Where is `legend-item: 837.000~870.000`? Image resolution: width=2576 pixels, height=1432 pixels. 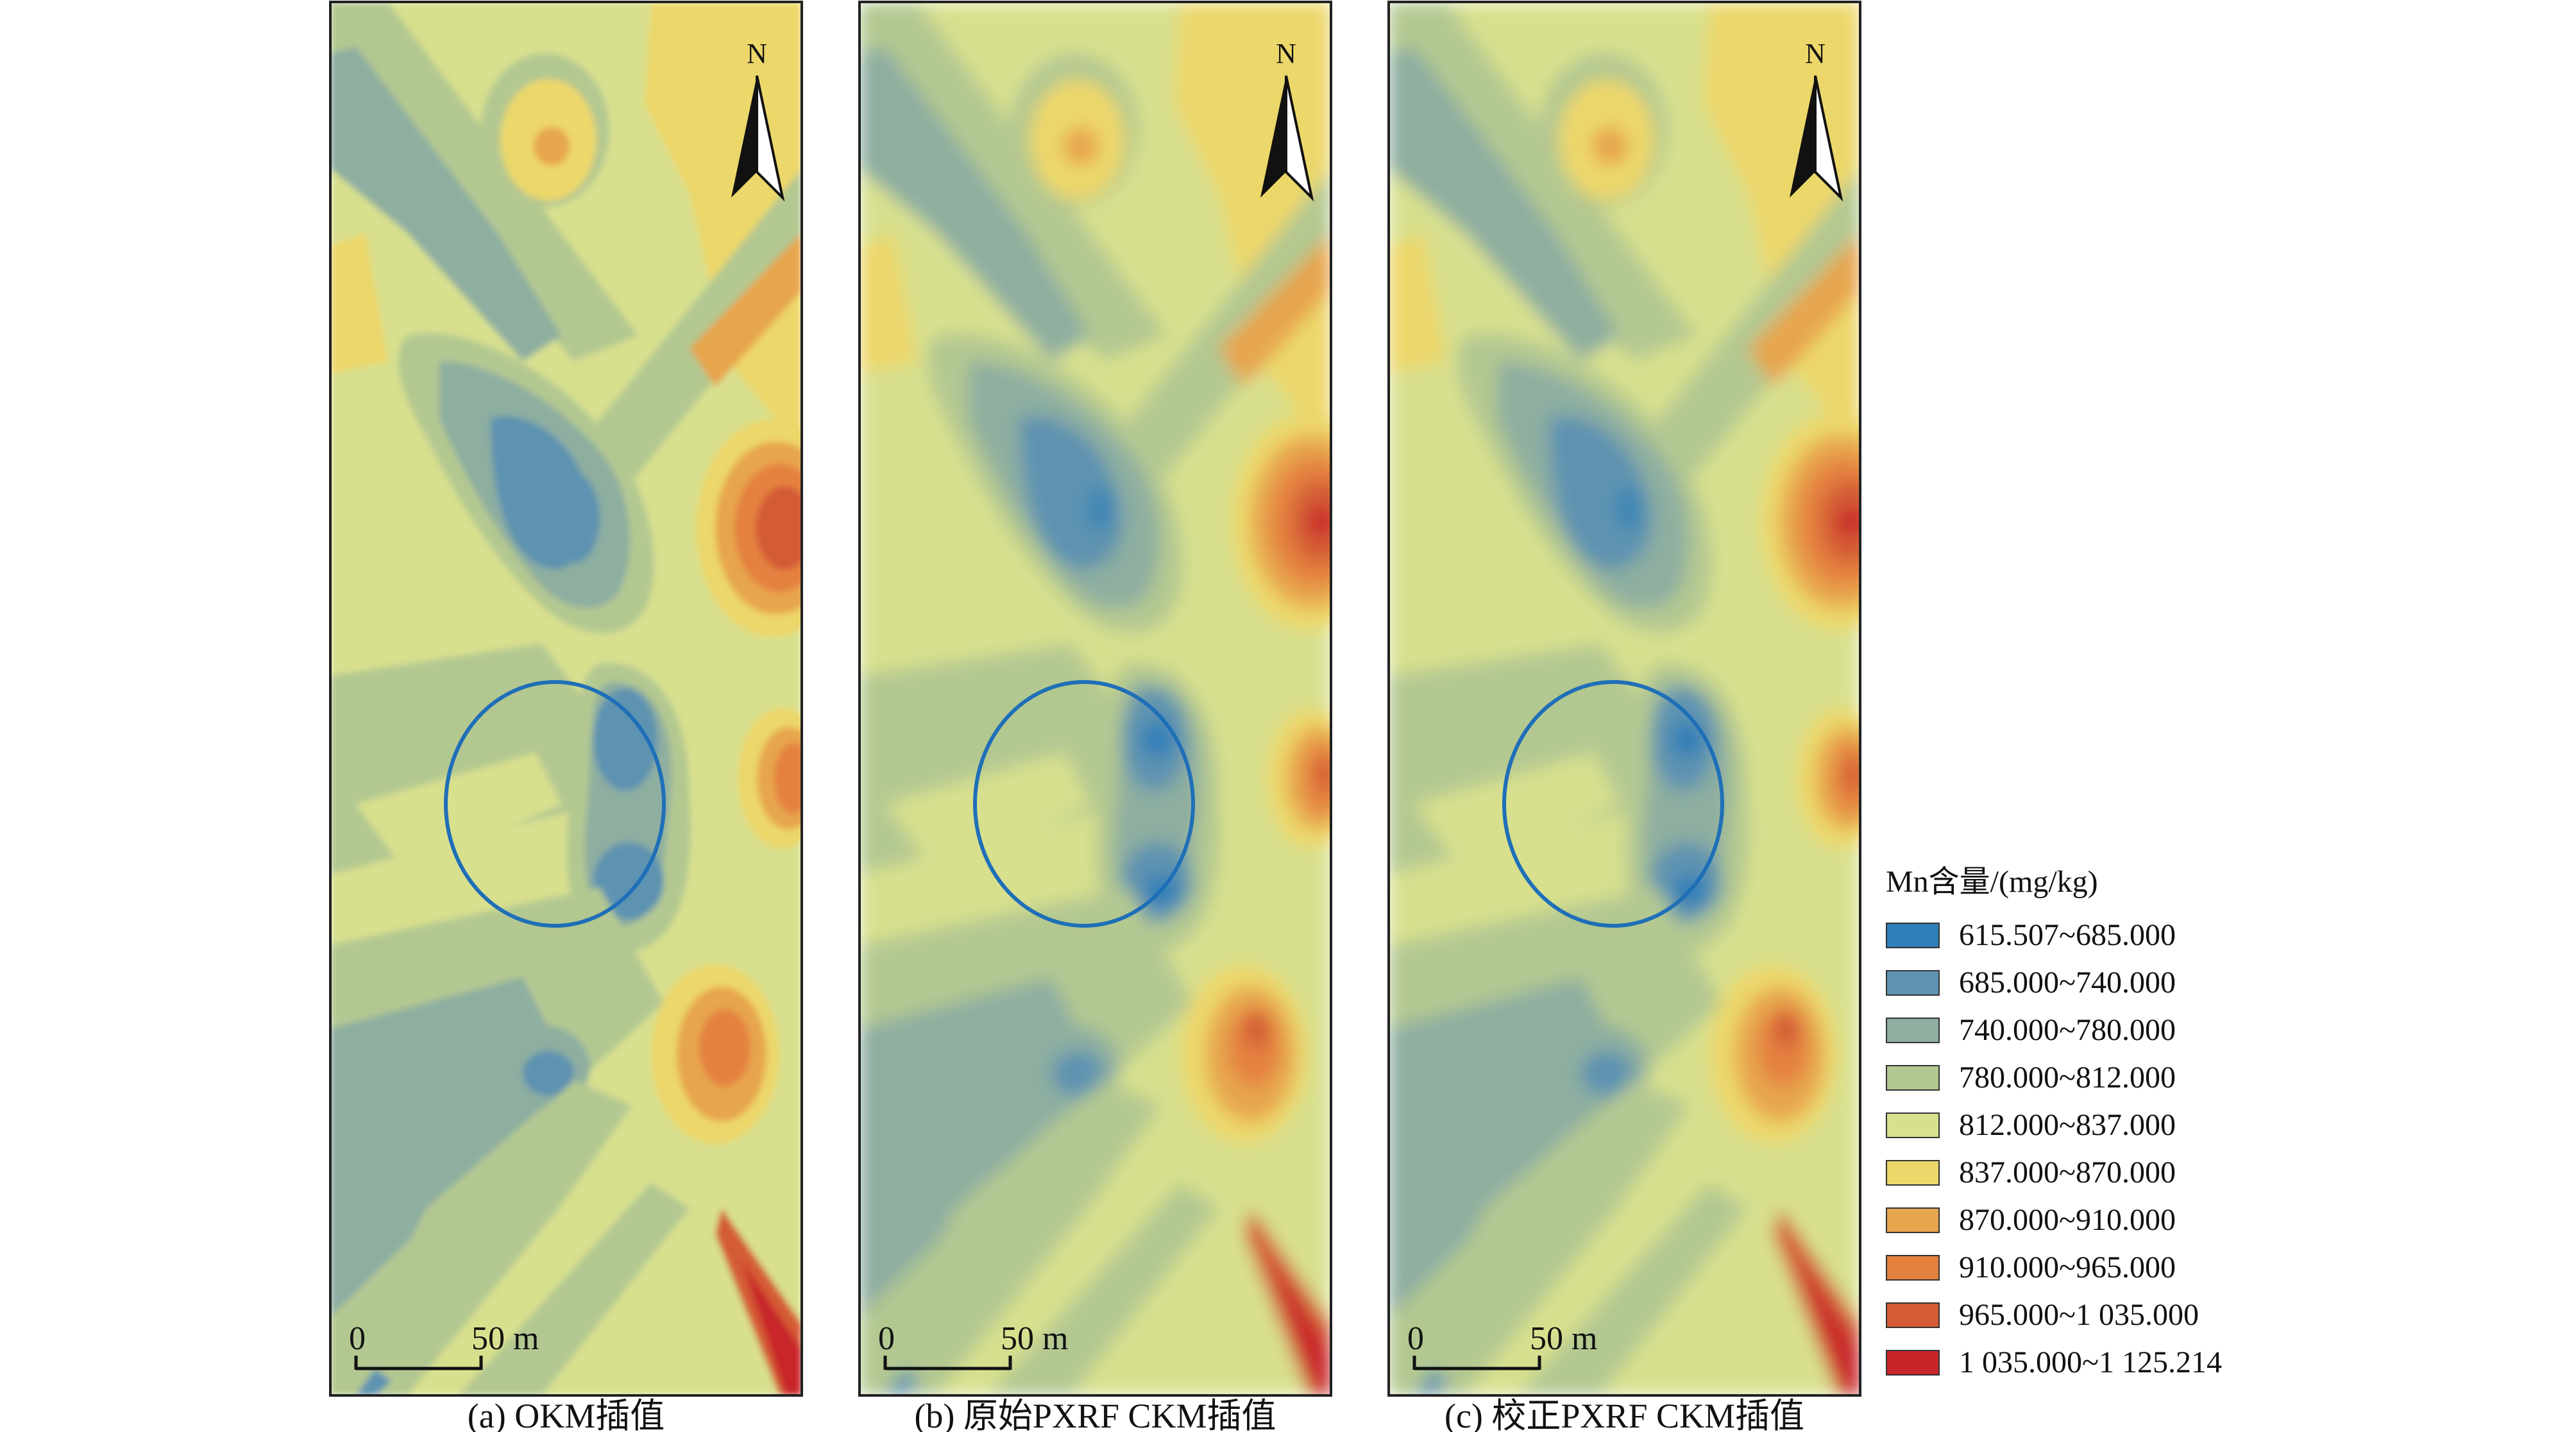
legend-item: 837.000~870.000 is located at coordinates (2129, 1173).